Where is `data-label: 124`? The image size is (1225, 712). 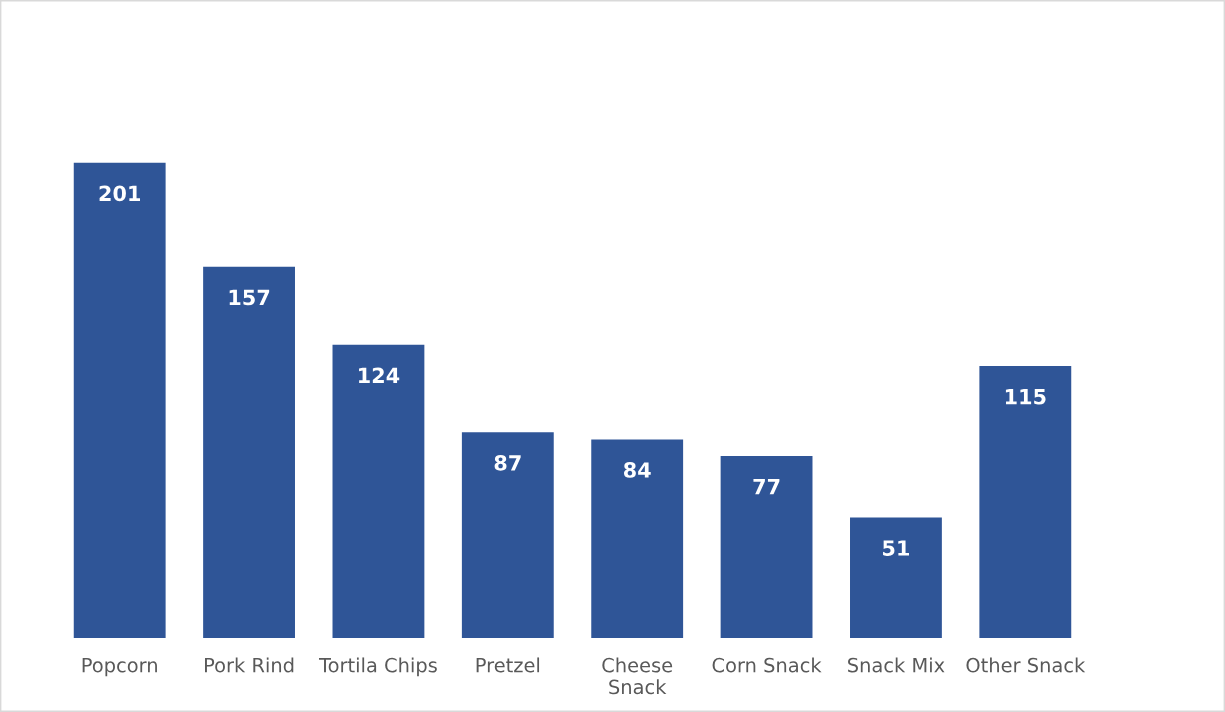
data-label: 124 is located at coordinates (379, 375).